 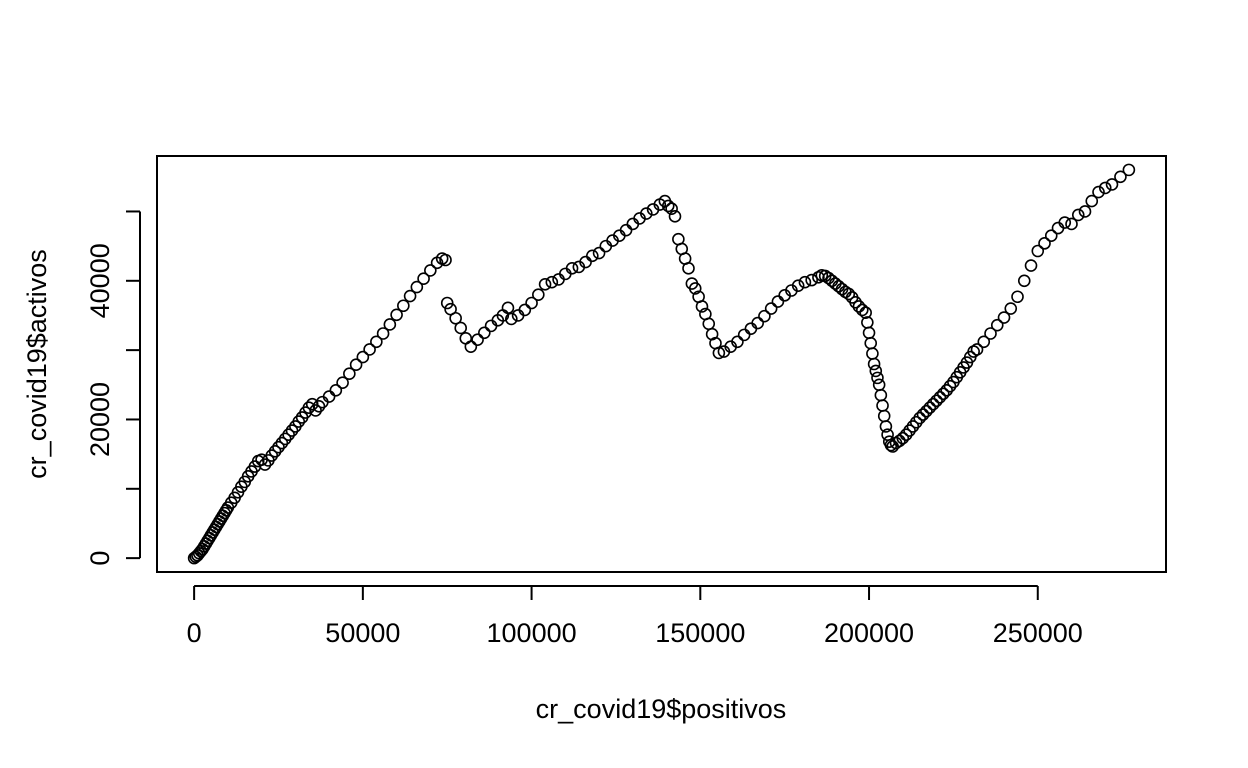 What do you see at coordinates (362, 633) in the screenshot?
I see `x-tick-label: 50000` at bounding box center [362, 633].